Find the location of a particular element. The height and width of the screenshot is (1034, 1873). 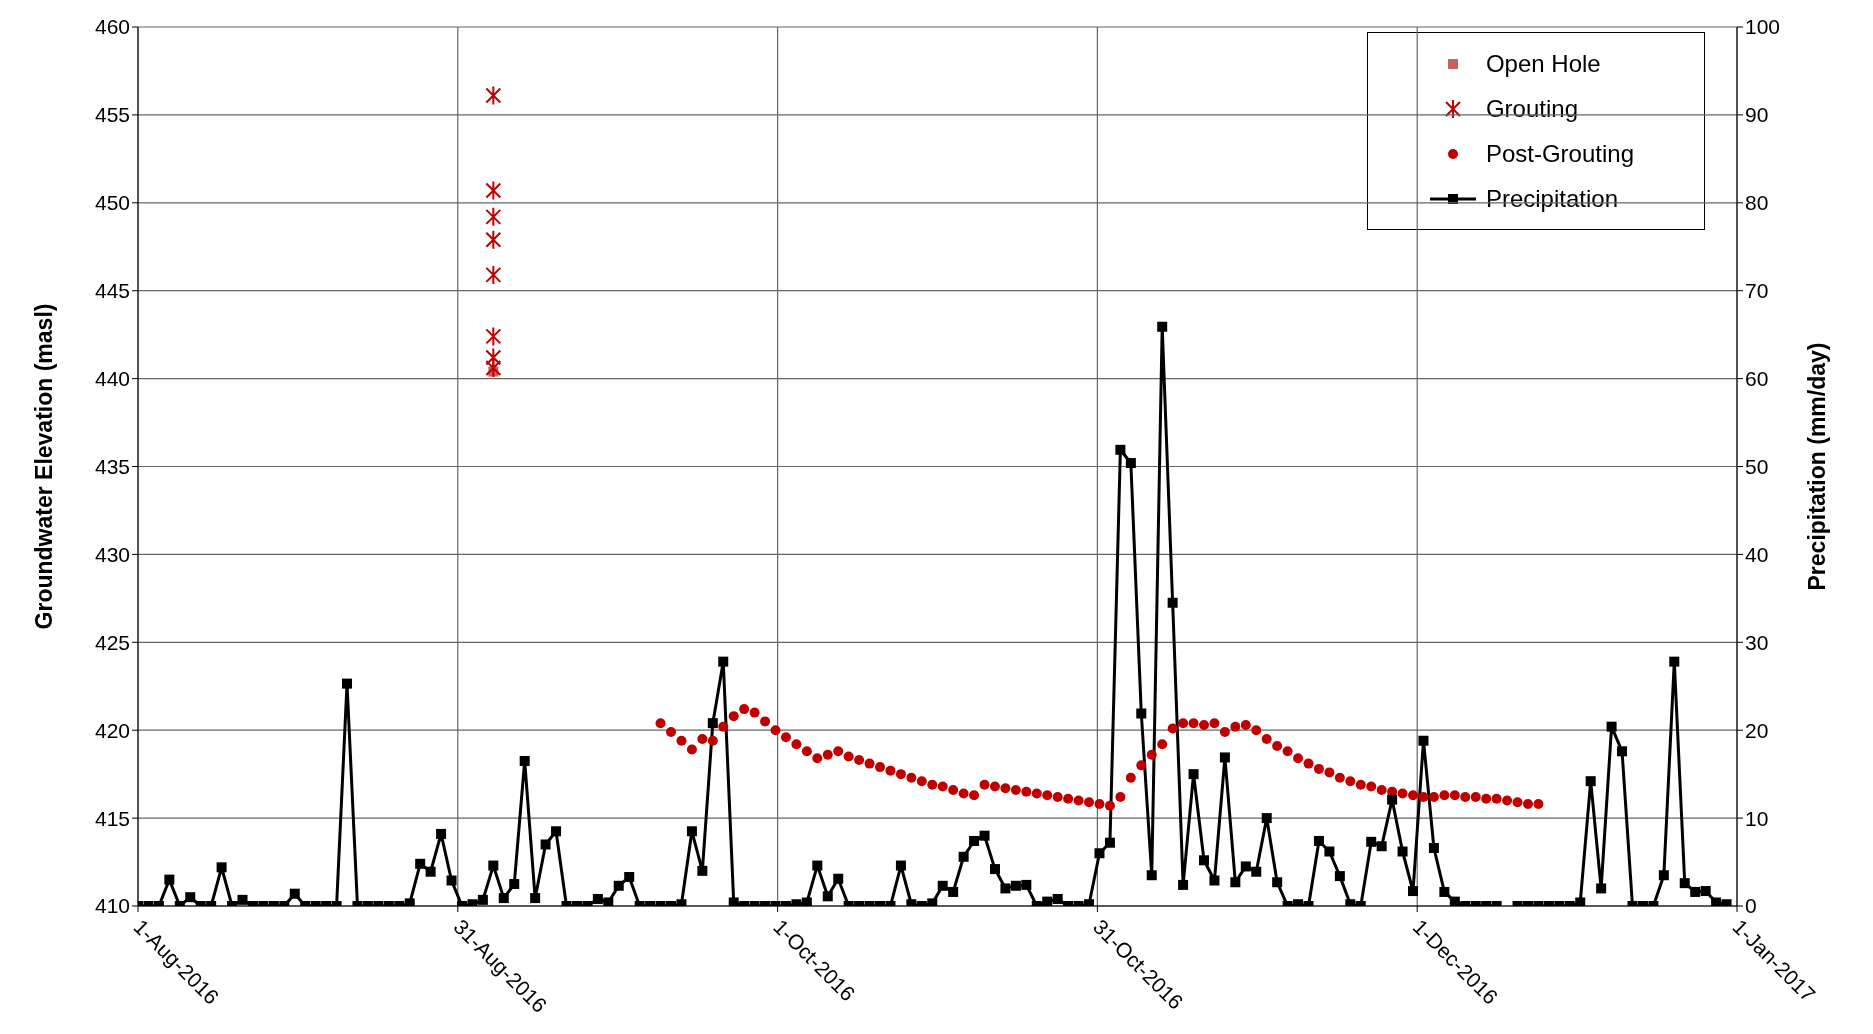

y2-tick-label: 60 is located at coordinates (1757, 379).